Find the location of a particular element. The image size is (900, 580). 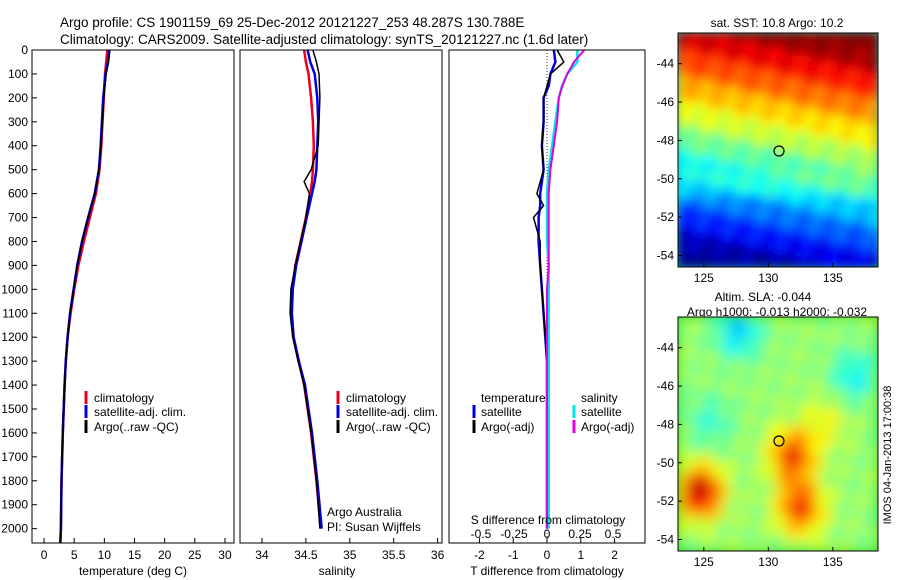

legend-label-climatology: climatology is located at coordinates (376, 398).